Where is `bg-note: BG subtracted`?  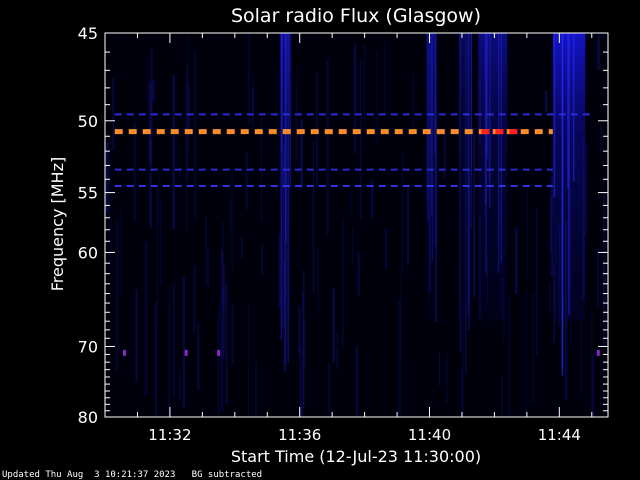 bg-note: BG subtracted is located at coordinates (227, 475).